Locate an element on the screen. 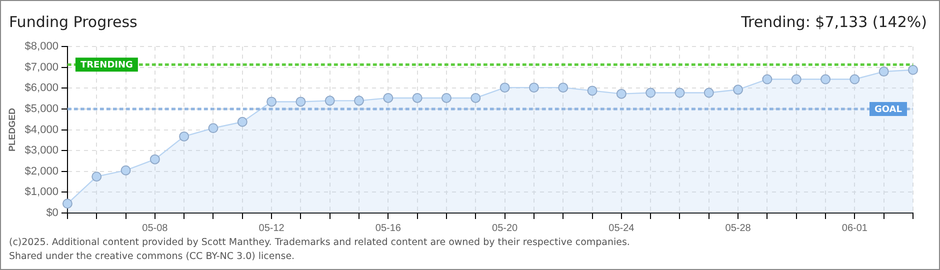  x-tick-label: 05-24 is located at coordinates (621, 228).